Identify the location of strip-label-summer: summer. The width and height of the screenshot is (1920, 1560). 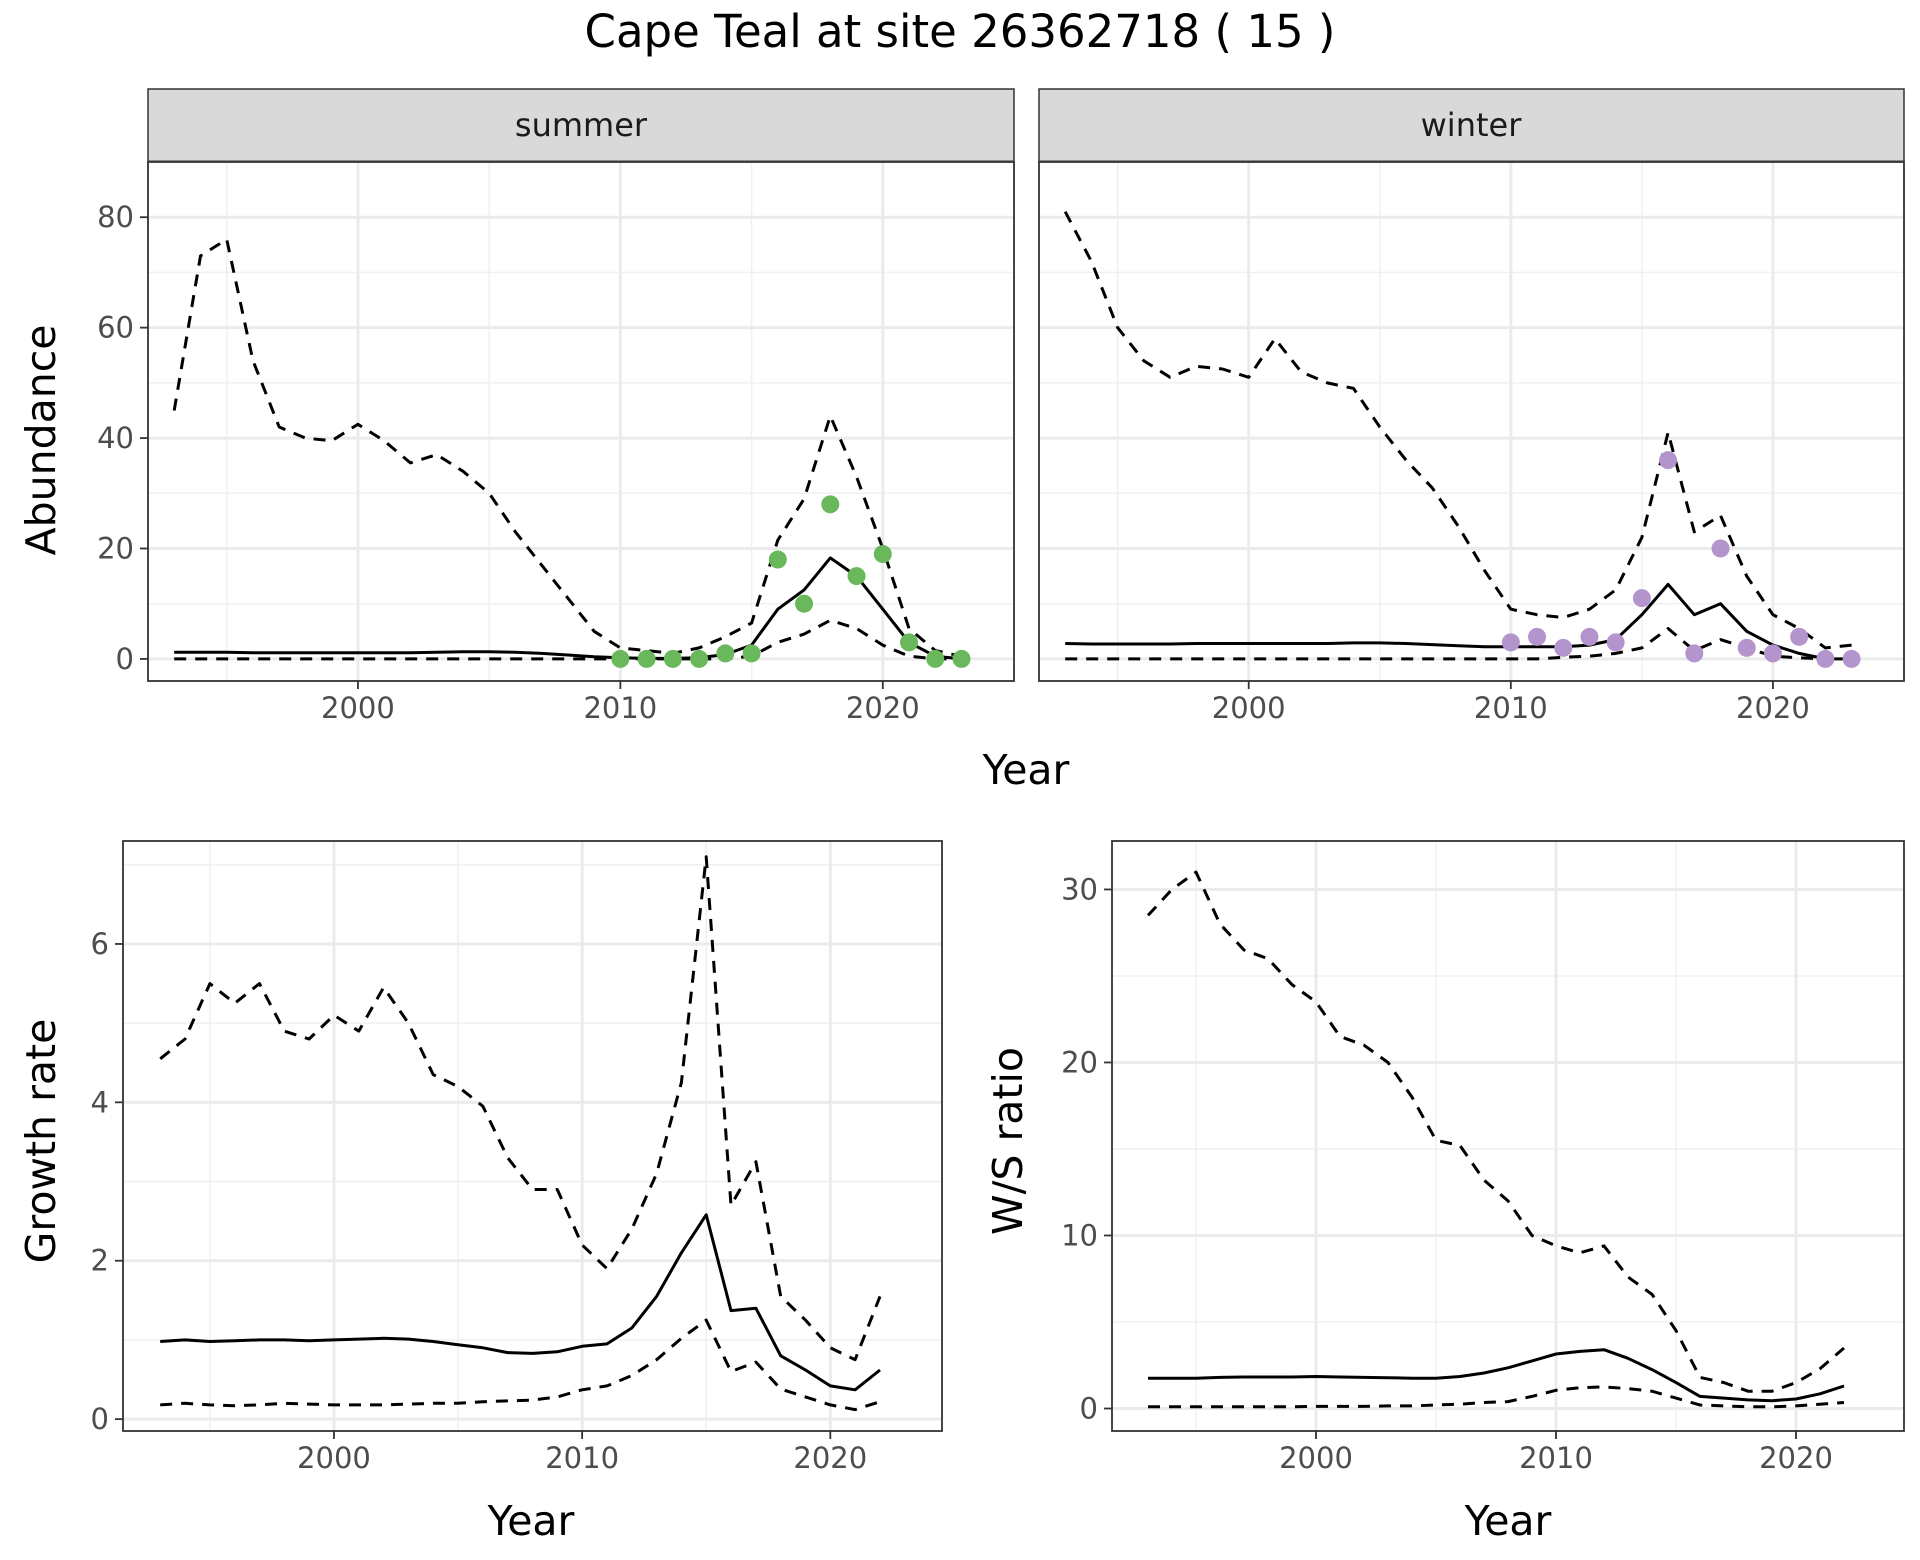
(581, 125).